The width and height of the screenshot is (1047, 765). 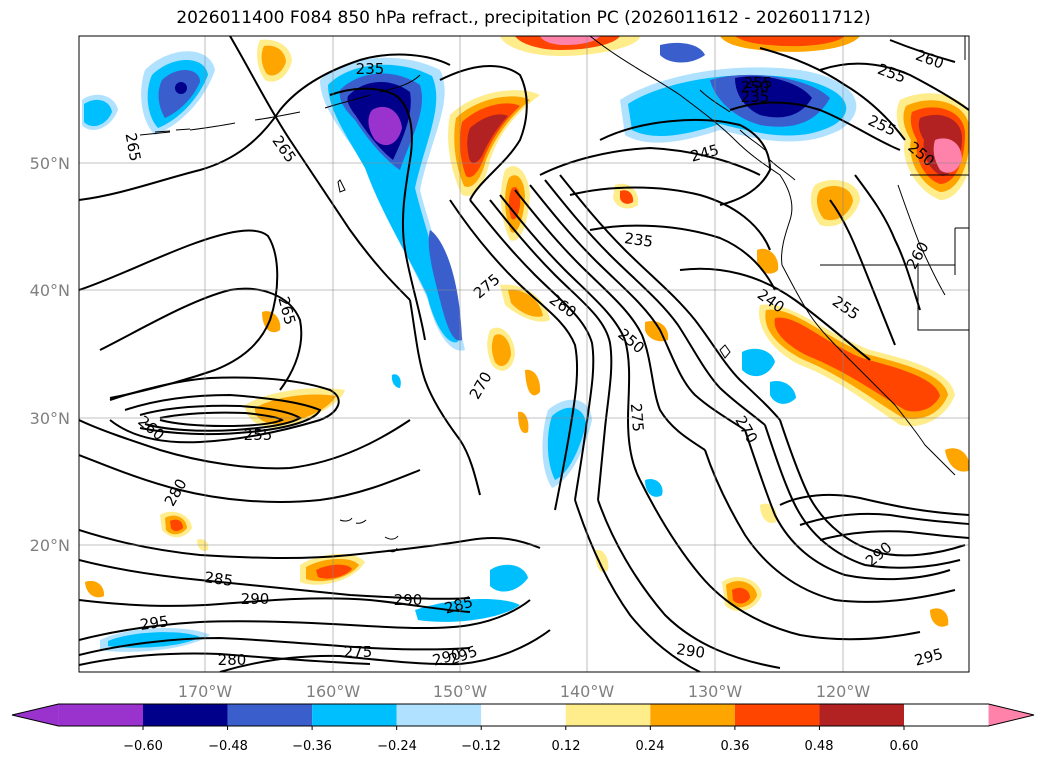 What do you see at coordinates (218, 579) in the screenshot?
I see `contour-label: 285` at bounding box center [218, 579].